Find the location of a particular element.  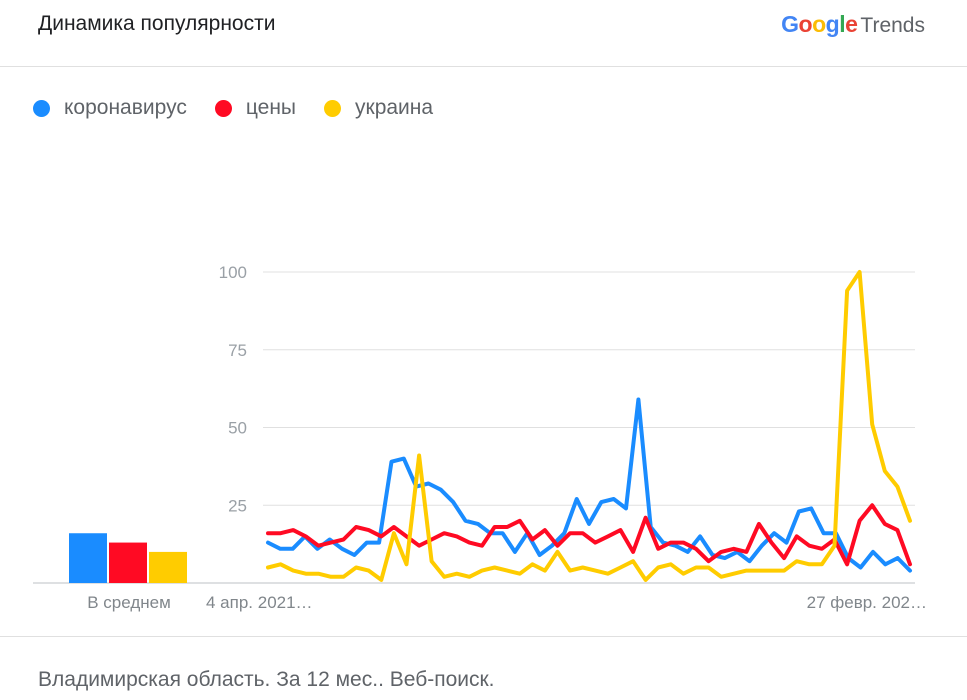

legend-dot-blue-icon is located at coordinates (41, 108).